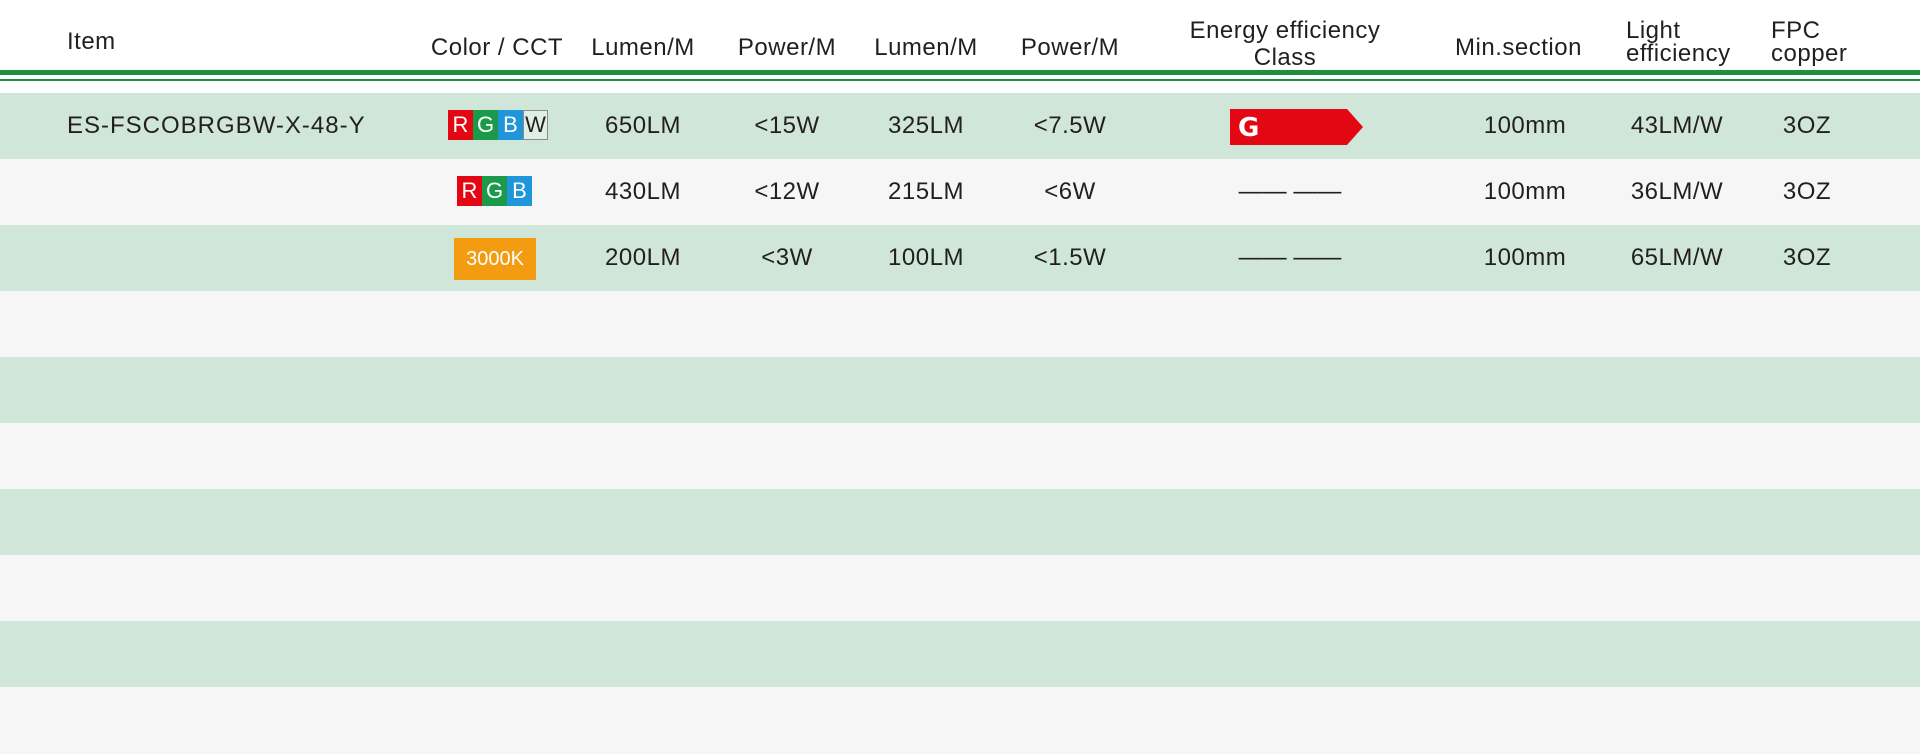 This screenshot has width=1920, height=754. Describe the element at coordinates (91, 41) in the screenshot. I see `header-item: Item` at that location.